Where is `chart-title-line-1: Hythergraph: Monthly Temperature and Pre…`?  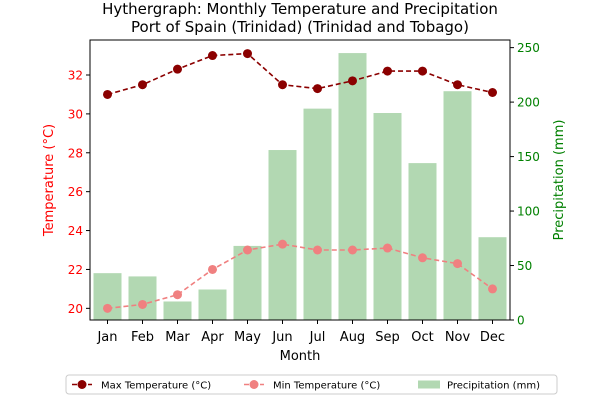
chart-title-line-1: Hythergraph: Monthly Temperature and Pre… is located at coordinates (300, 9).